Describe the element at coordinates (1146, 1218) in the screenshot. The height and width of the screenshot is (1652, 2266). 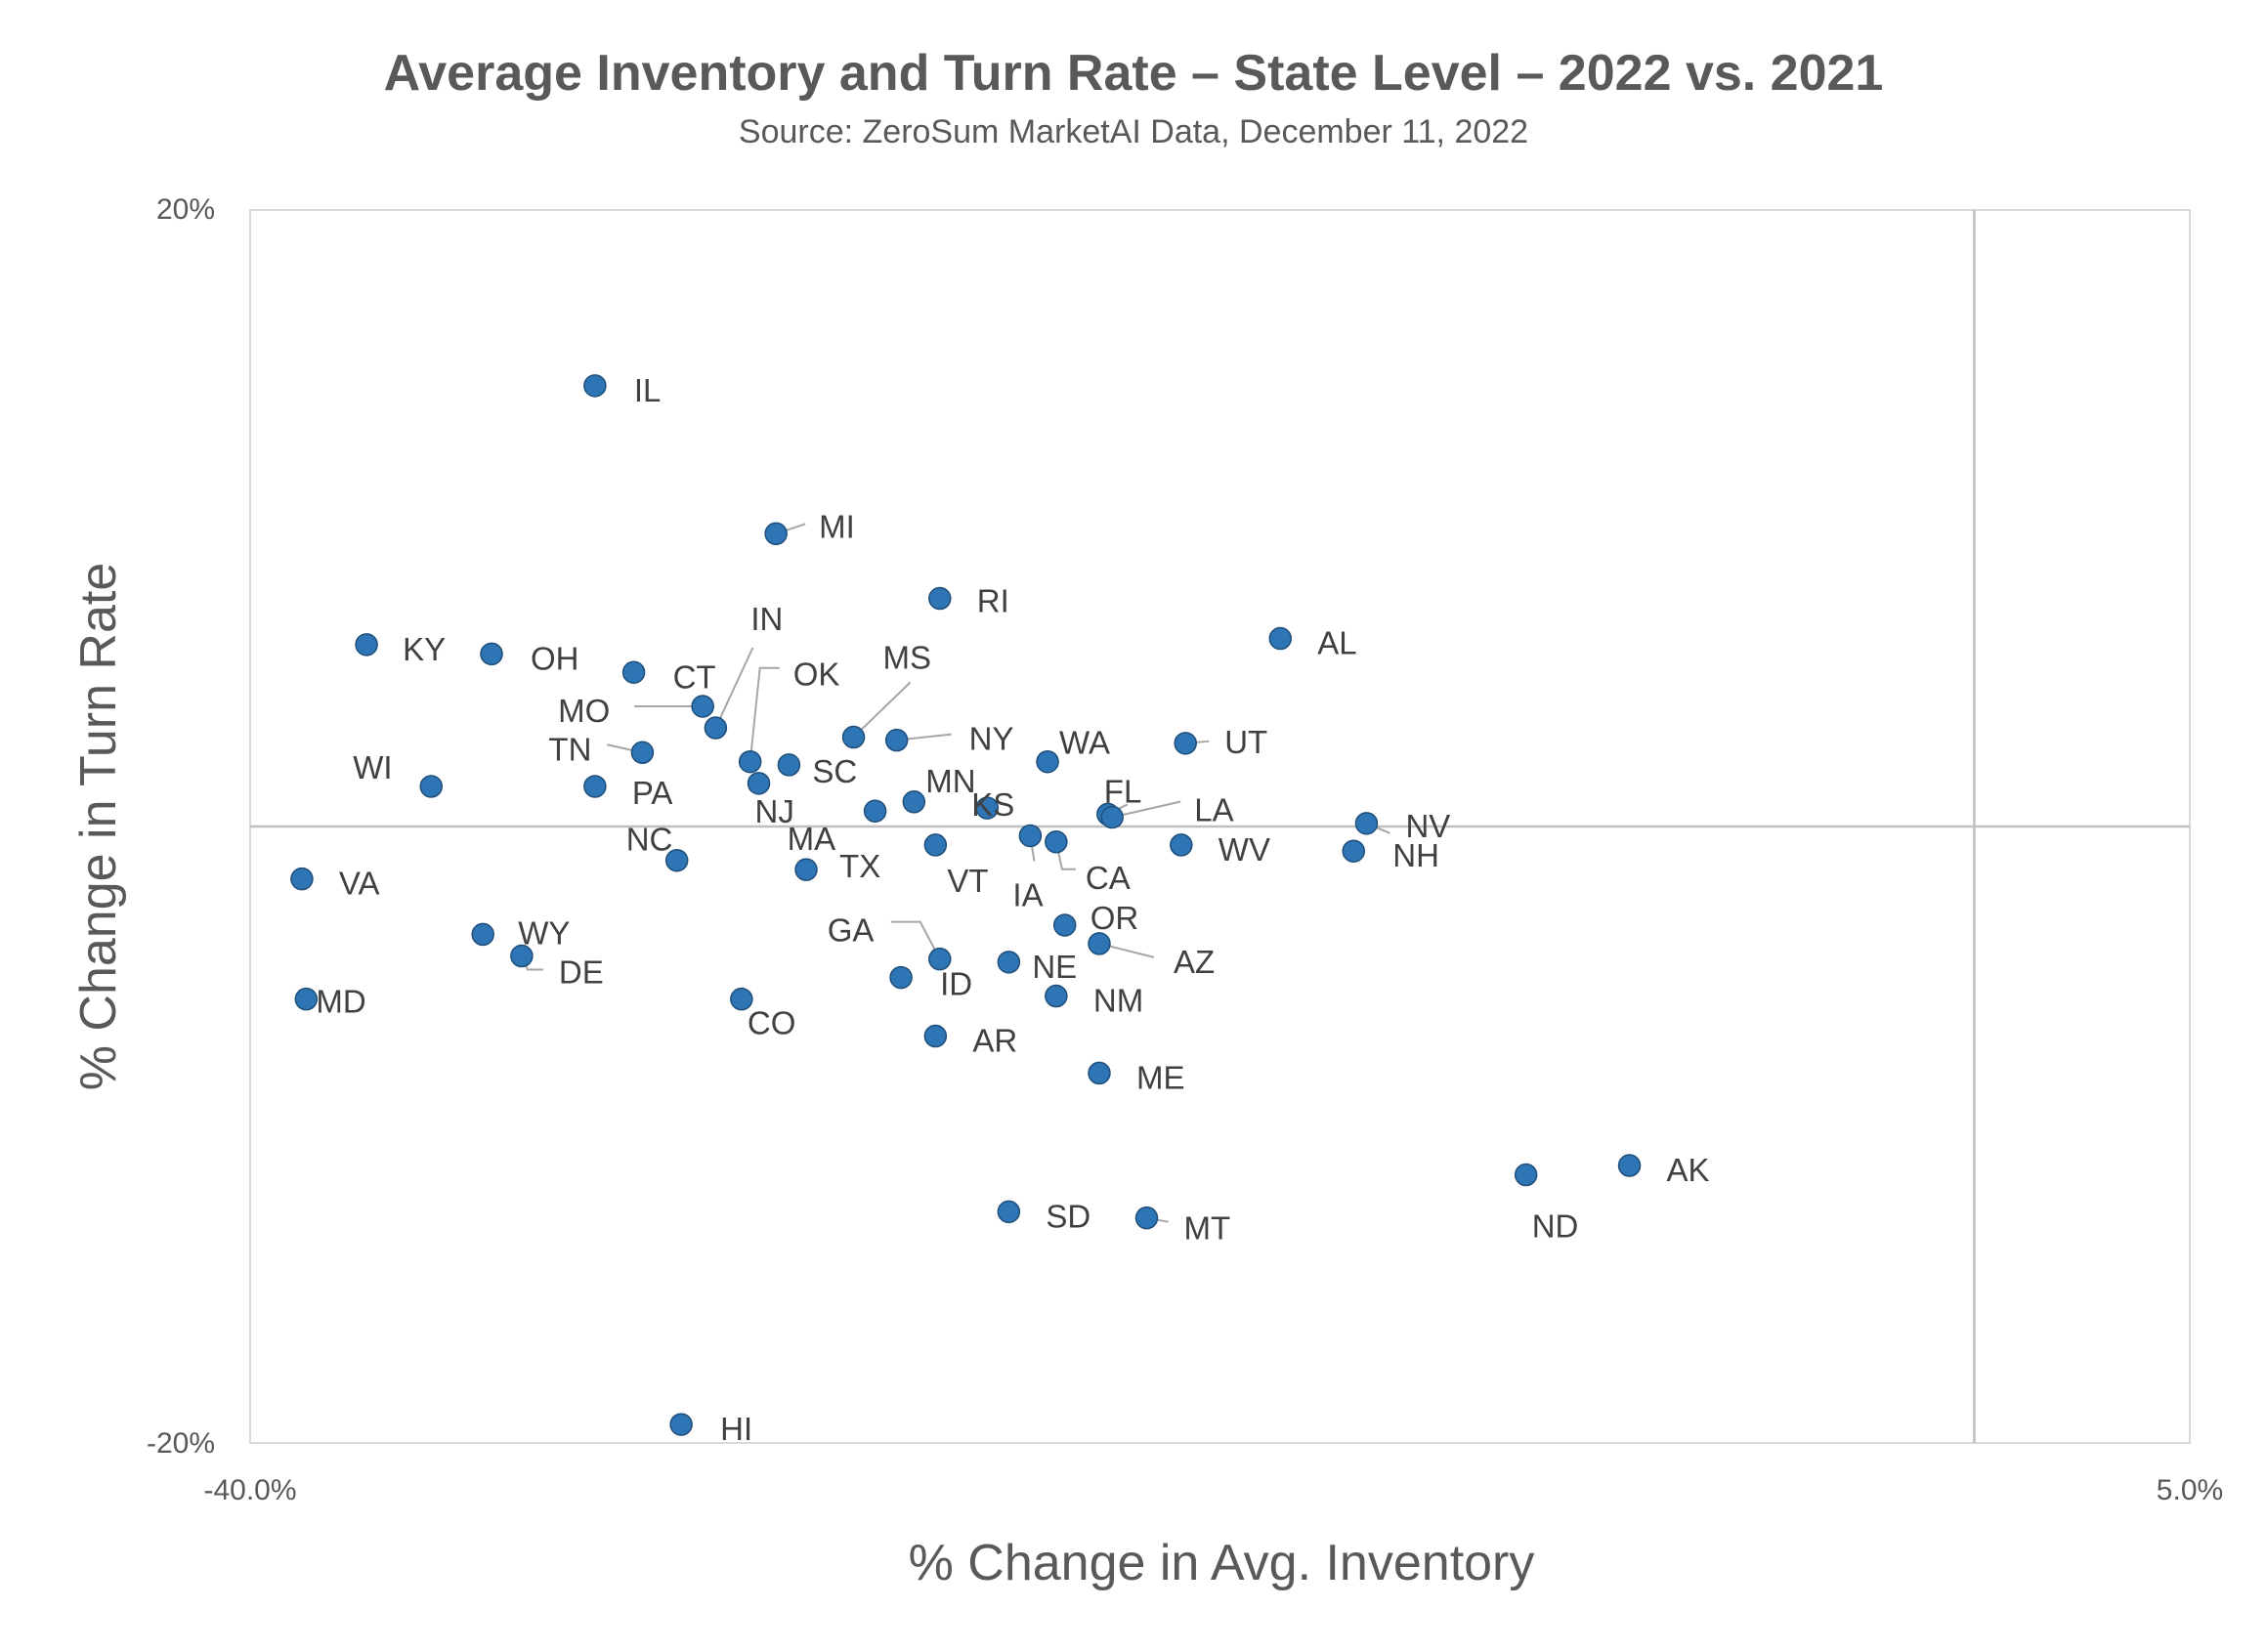
I see `data-point-mt` at that location.